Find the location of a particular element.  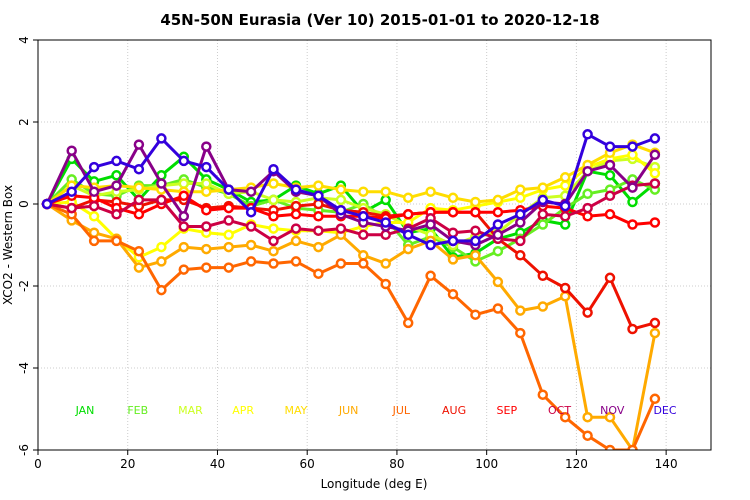

x-tick-label-1: 20 is located at coordinates (127, 464).